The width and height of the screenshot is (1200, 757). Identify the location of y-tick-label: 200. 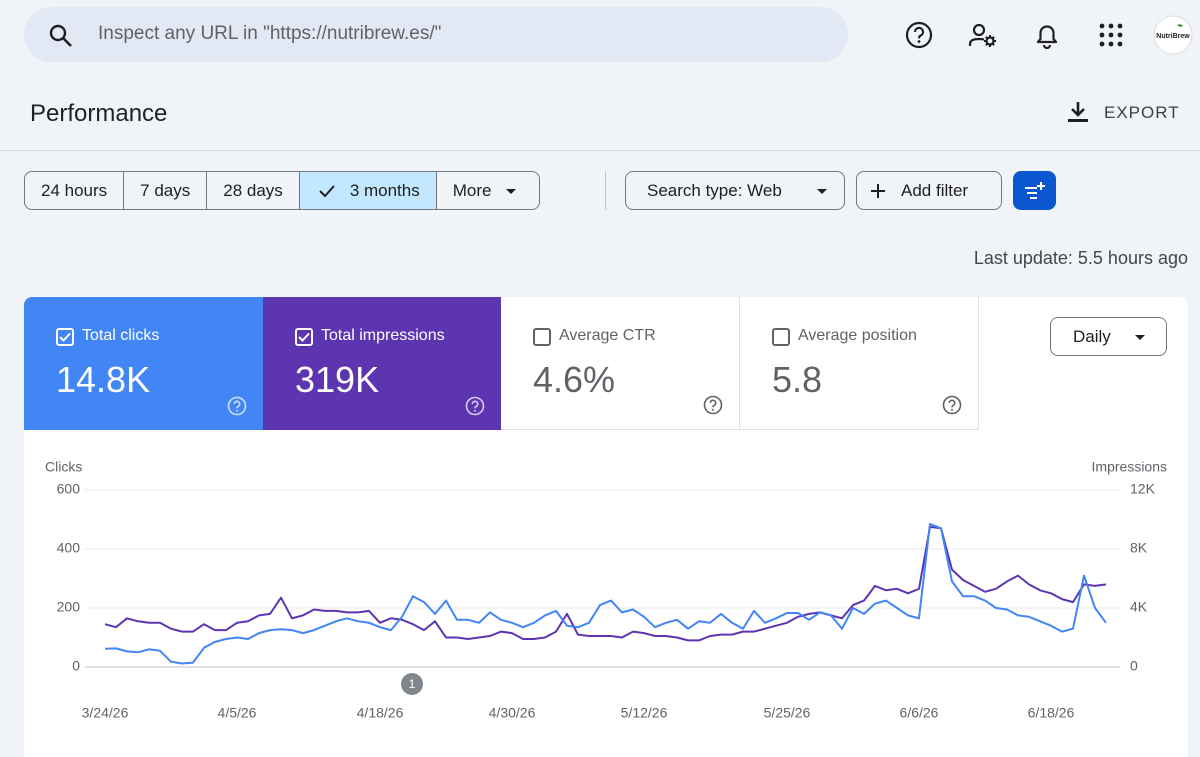
(69, 607).